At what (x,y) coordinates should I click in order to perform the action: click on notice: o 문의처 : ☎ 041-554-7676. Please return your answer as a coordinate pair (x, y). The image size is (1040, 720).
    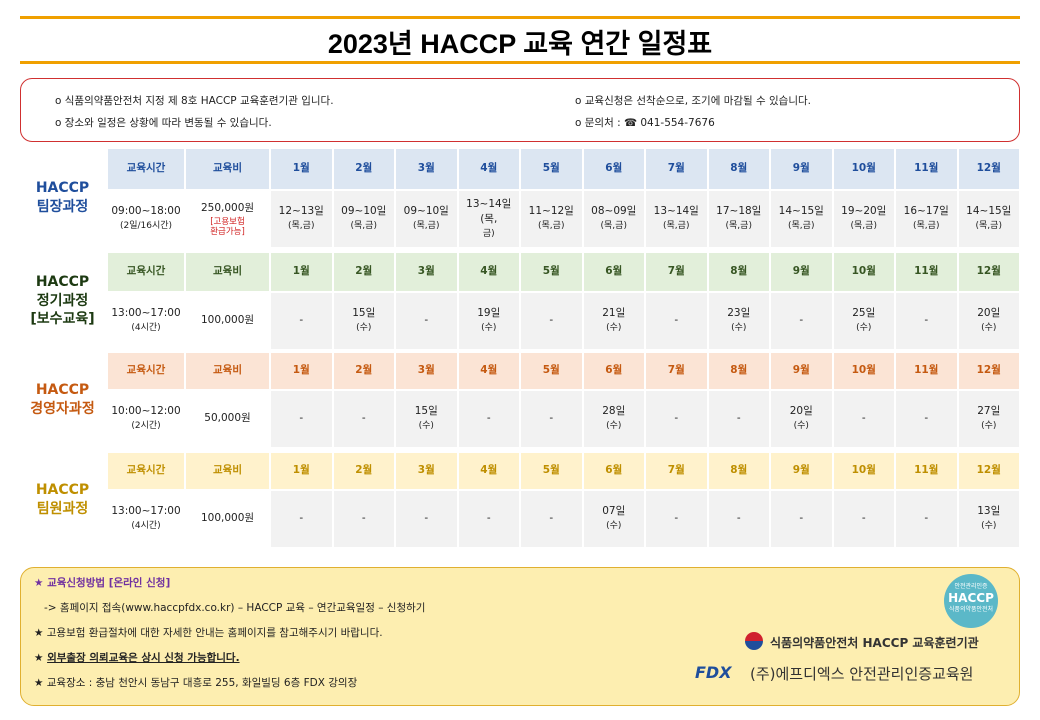
    Looking at the image, I should click on (645, 123).